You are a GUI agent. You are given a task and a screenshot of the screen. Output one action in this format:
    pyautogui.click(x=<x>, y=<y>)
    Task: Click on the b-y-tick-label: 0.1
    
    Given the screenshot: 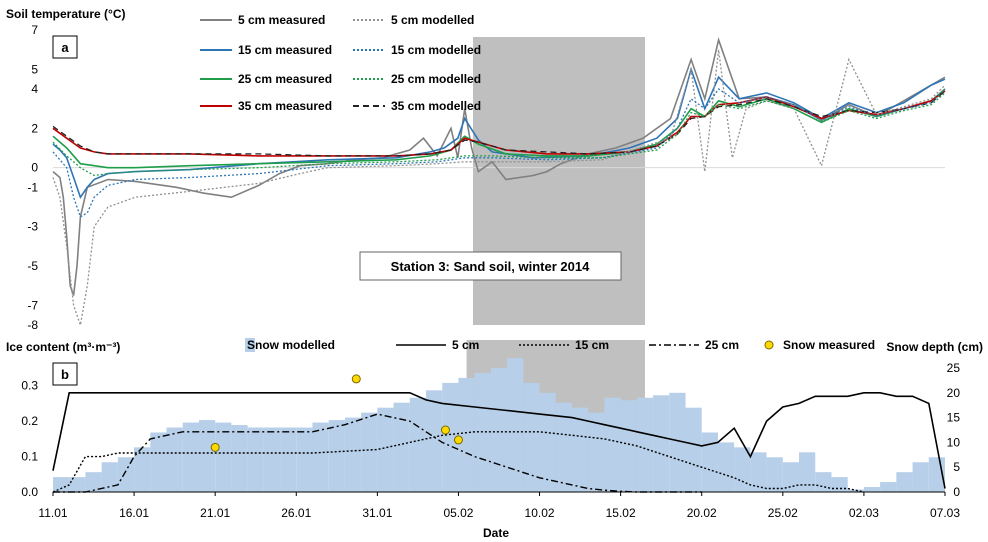 What is the action you would take?
    pyautogui.click(x=29, y=457)
    